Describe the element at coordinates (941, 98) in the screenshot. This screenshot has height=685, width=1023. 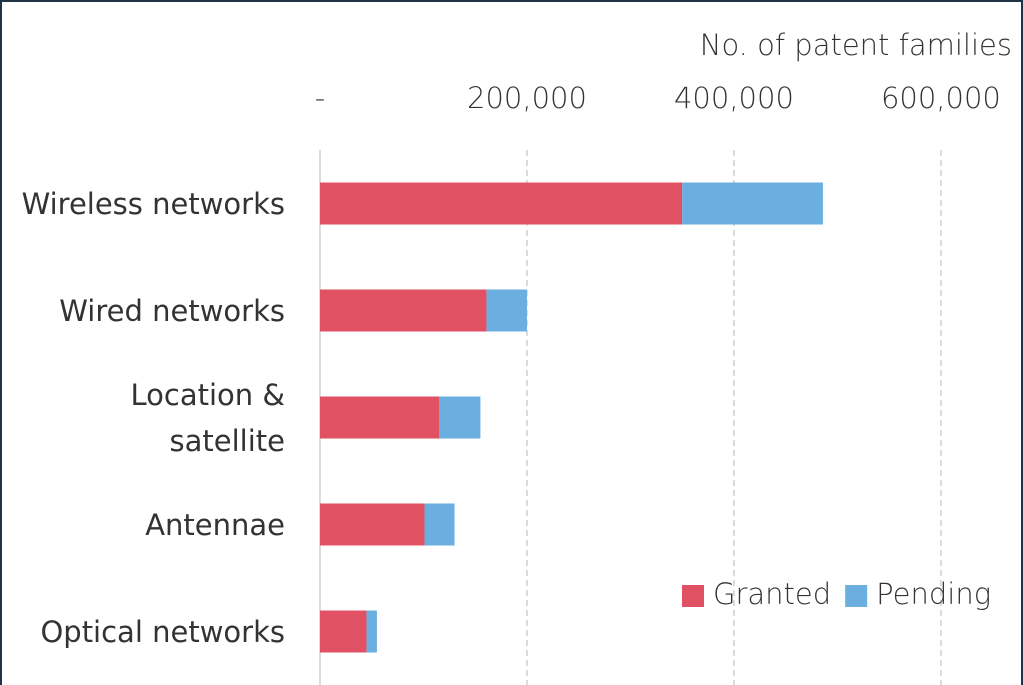
I see `x-tick-label: 600,000` at that location.